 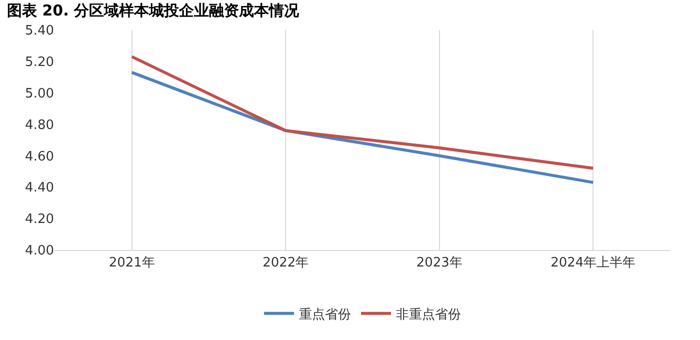 What do you see at coordinates (593, 263) in the screenshot?
I see `x-tick-label: 2024年上半年` at bounding box center [593, 263].